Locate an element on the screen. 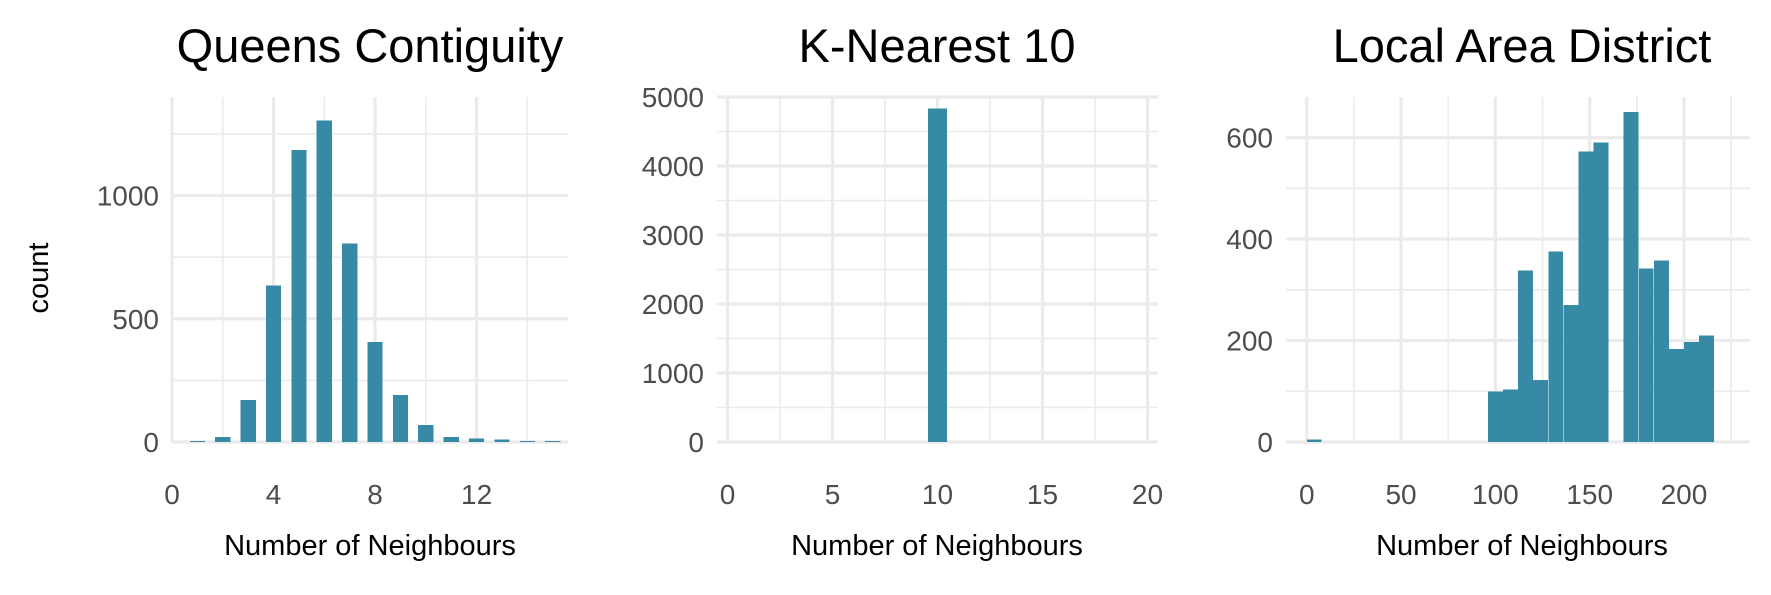 The image size is (1771, 595). y-tick-label-knearest-2: 2000 is located at coordinates (673, 304).